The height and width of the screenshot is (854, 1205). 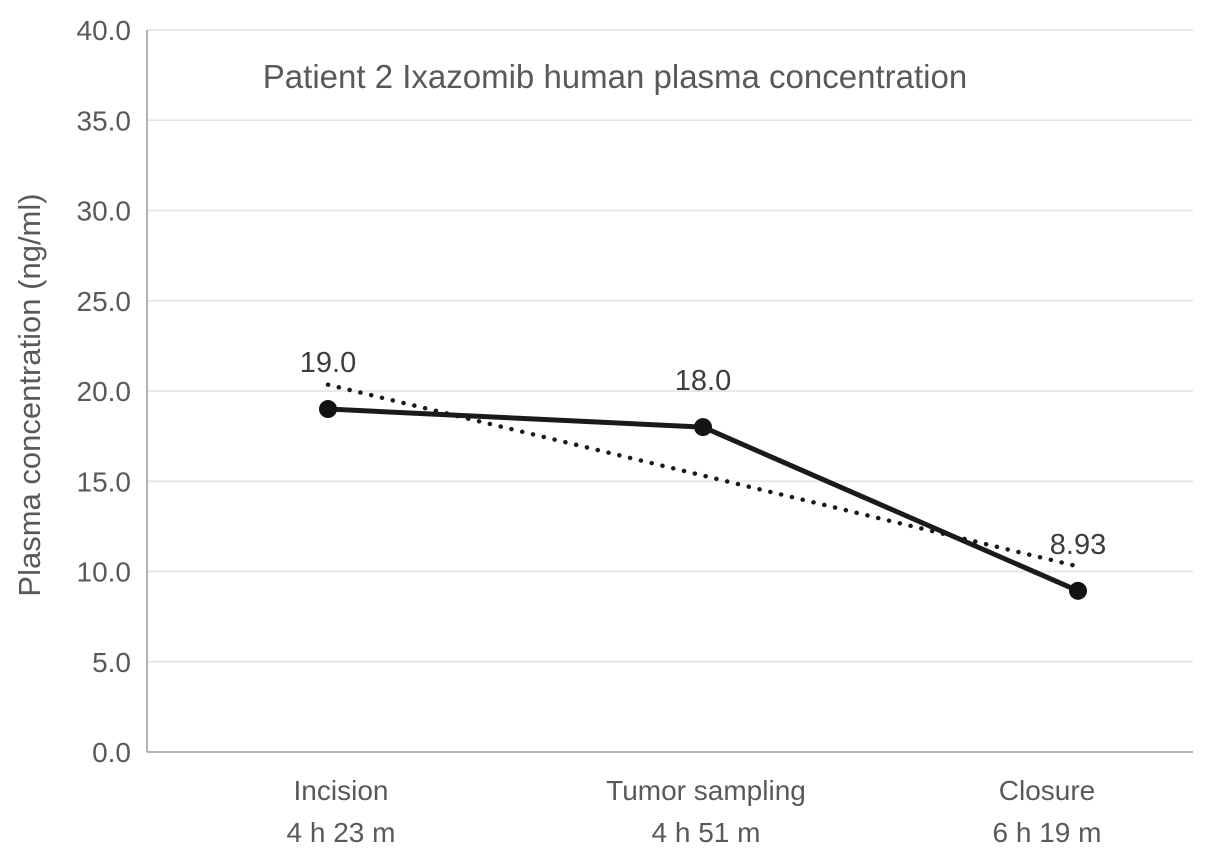 What do you see at coordinates (111, 662) in the screenshot?
I see `y-tick-label-5.0: 5.0` at bounding box center [111, 662].